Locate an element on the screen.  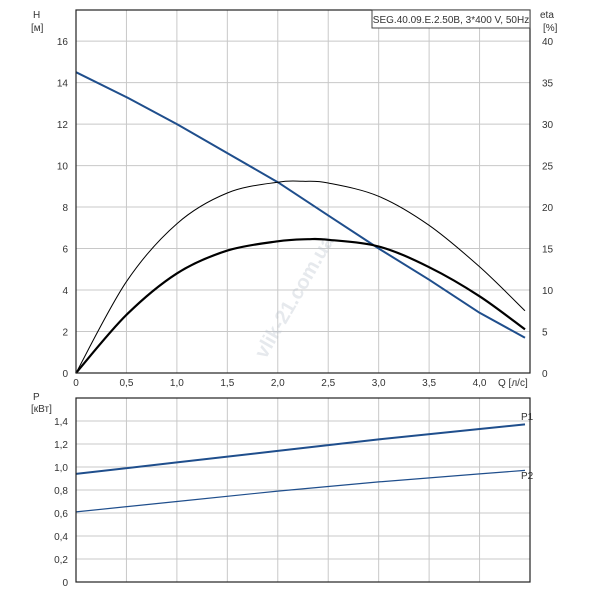
watermark-text: vlik-21.com.ua is located at coordinates (295, 296).